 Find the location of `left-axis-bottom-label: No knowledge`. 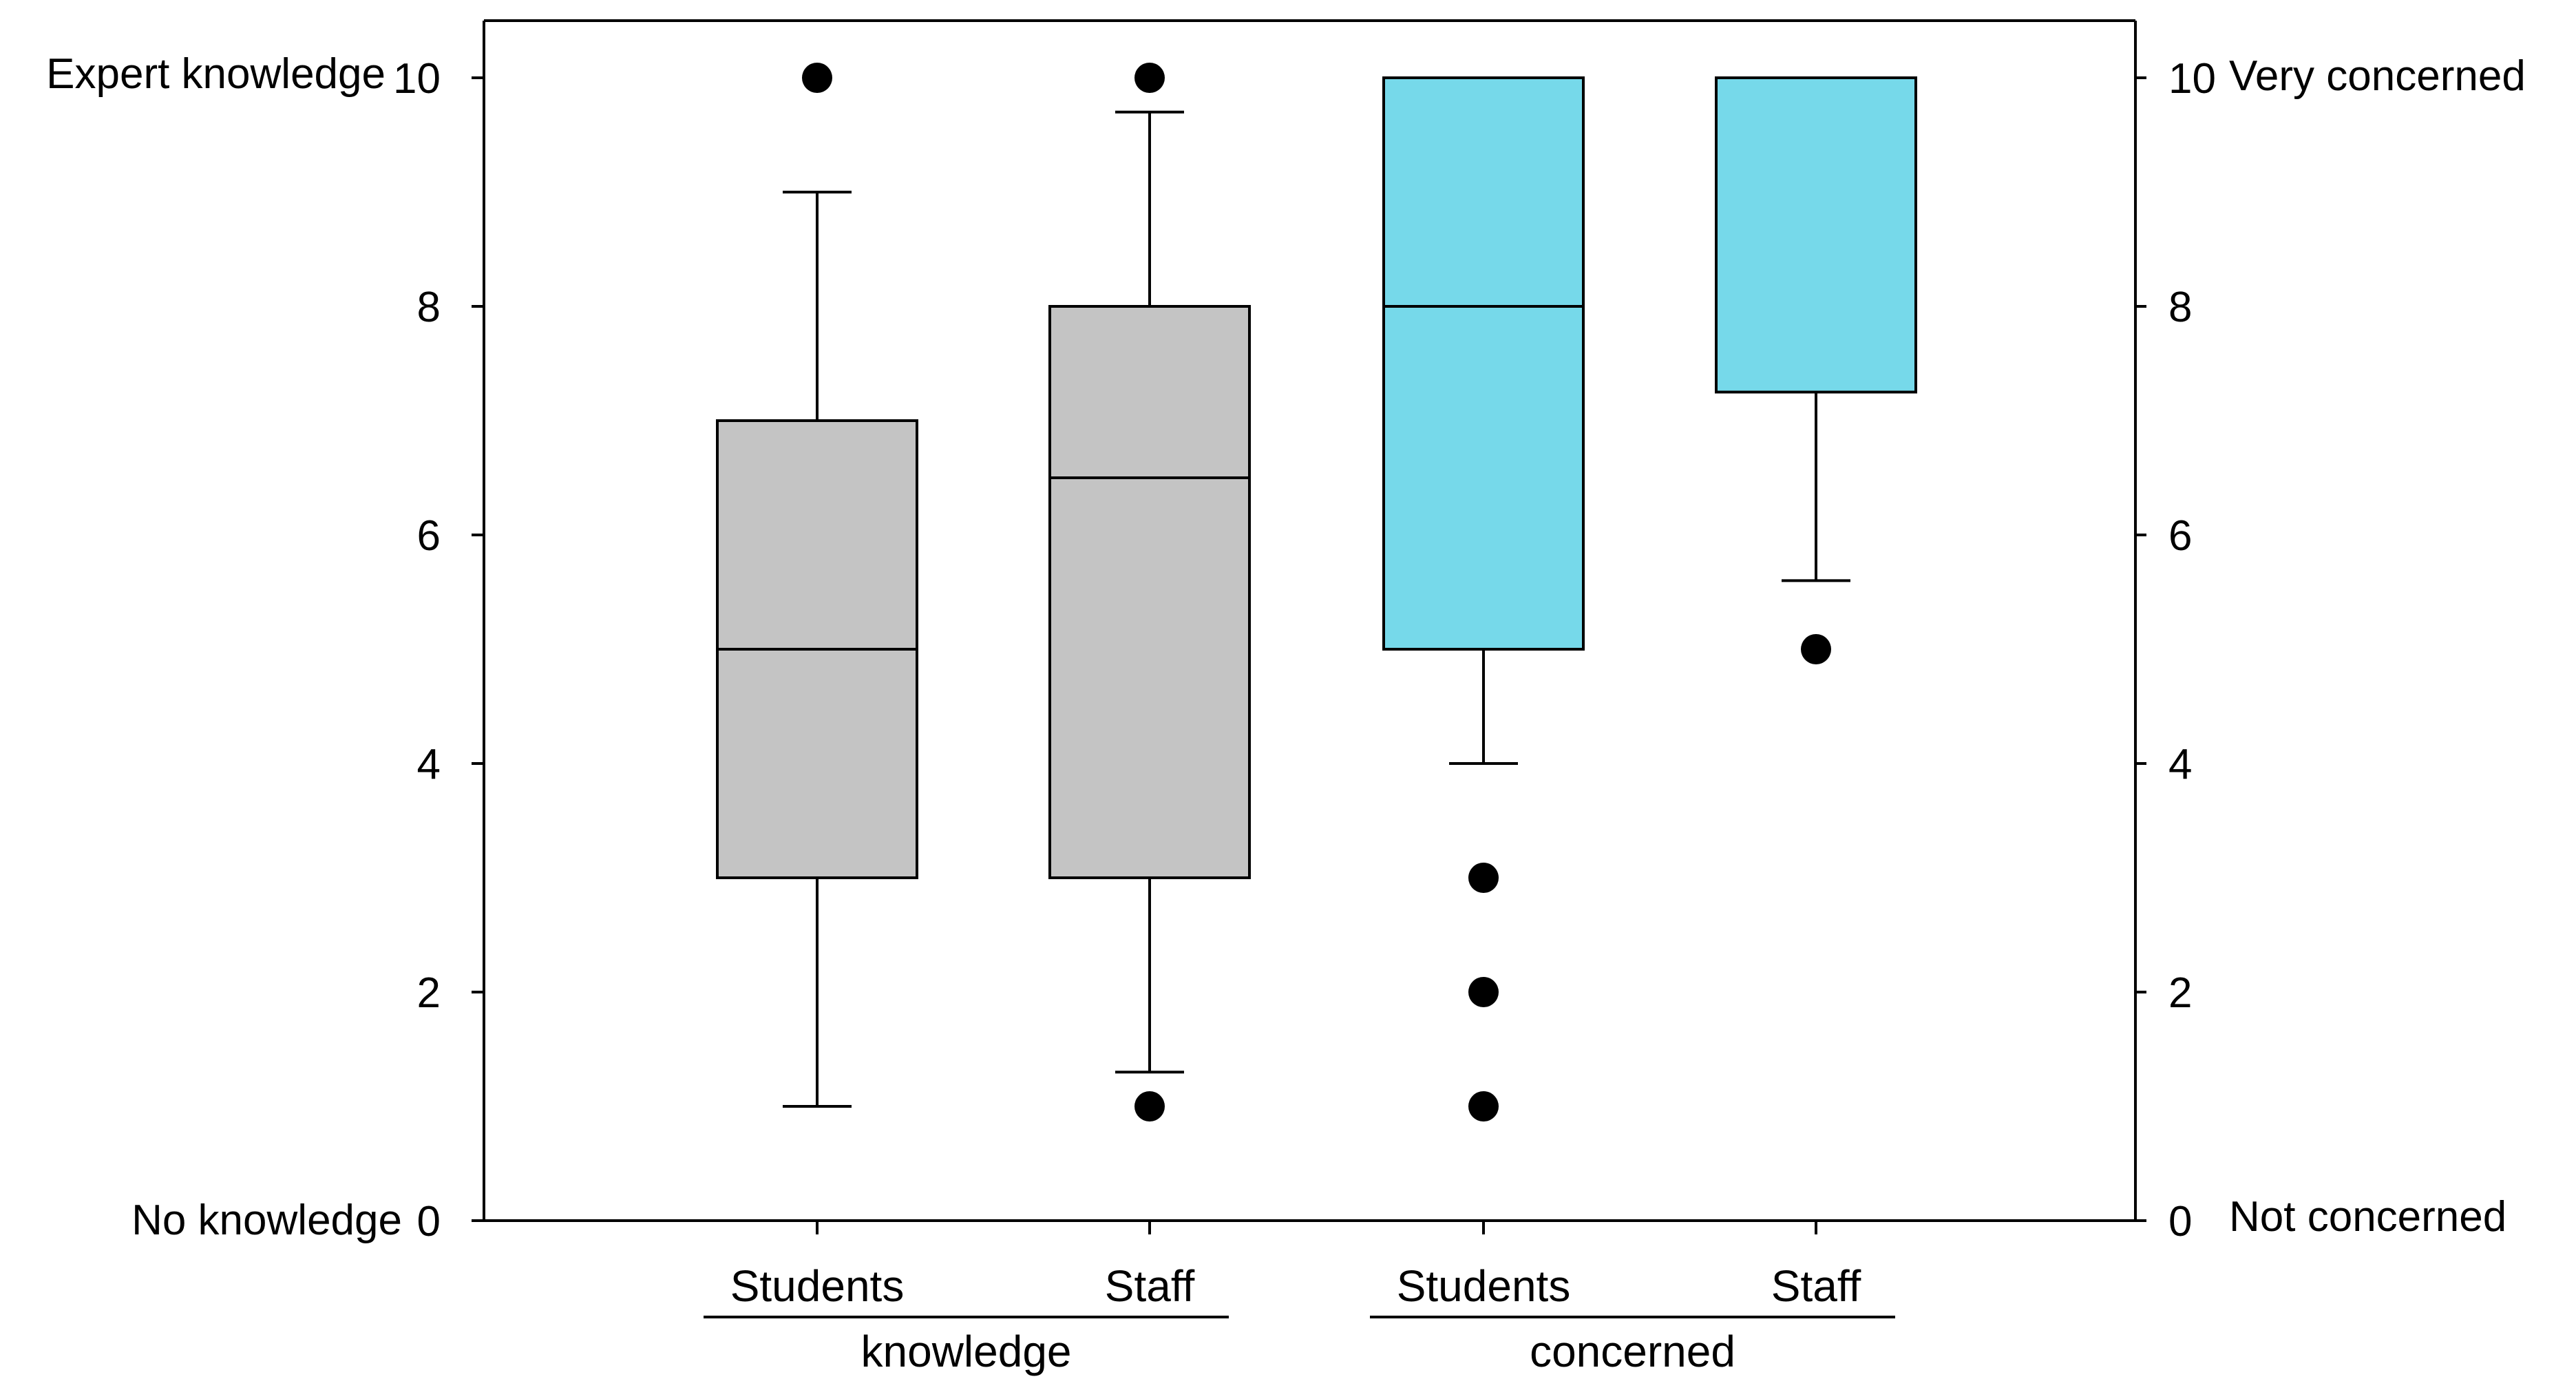

left-axis-bottom-label: No knowledge is located at coordinates (267, 1220).